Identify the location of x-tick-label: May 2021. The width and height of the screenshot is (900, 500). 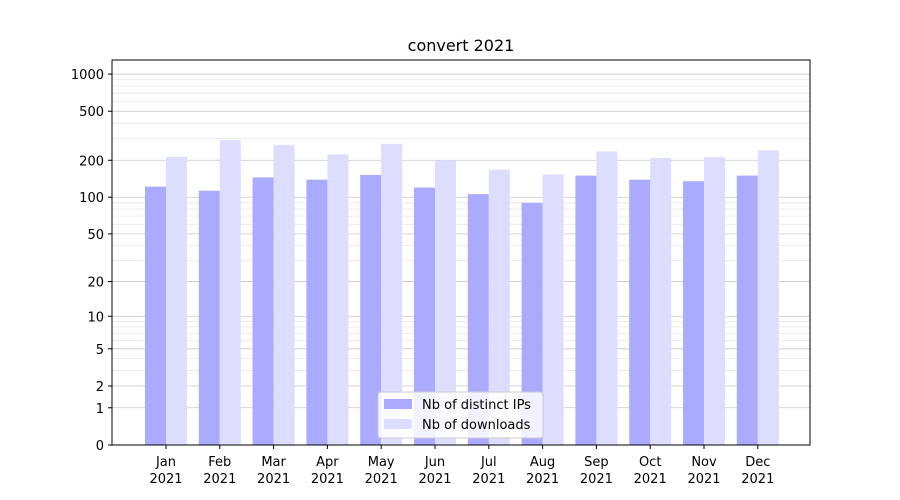
(381, 471).